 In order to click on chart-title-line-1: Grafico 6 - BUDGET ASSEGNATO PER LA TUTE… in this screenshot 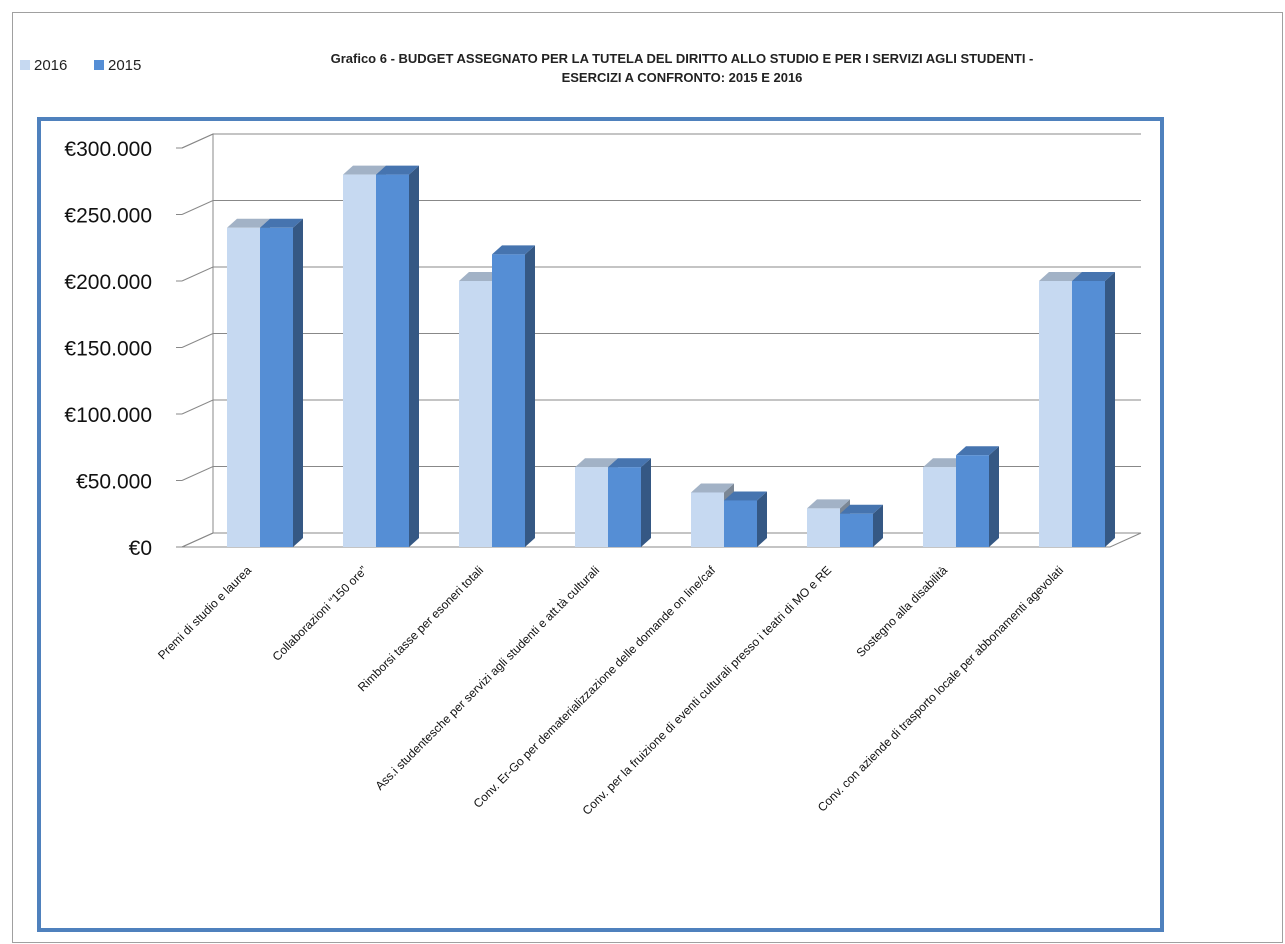, I will do `click(682, 58)`.